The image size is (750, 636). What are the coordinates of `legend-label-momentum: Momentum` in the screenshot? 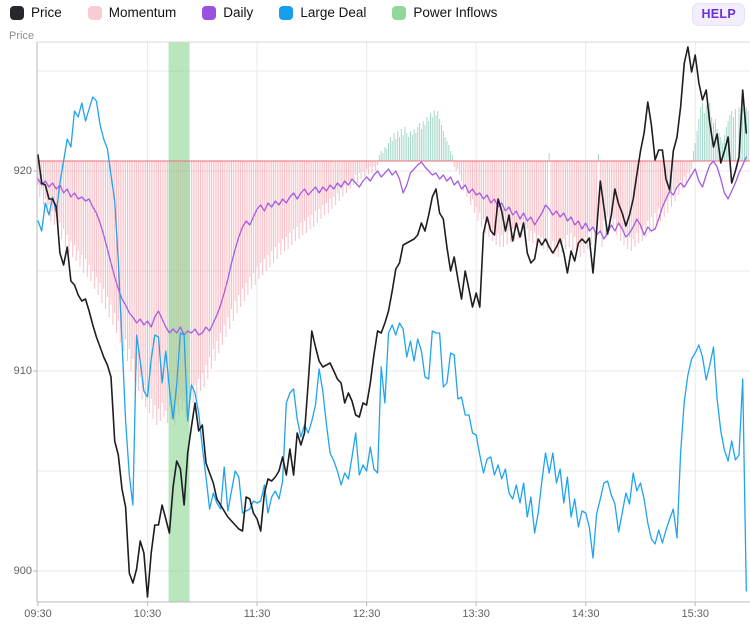 It's located at (142, 12).